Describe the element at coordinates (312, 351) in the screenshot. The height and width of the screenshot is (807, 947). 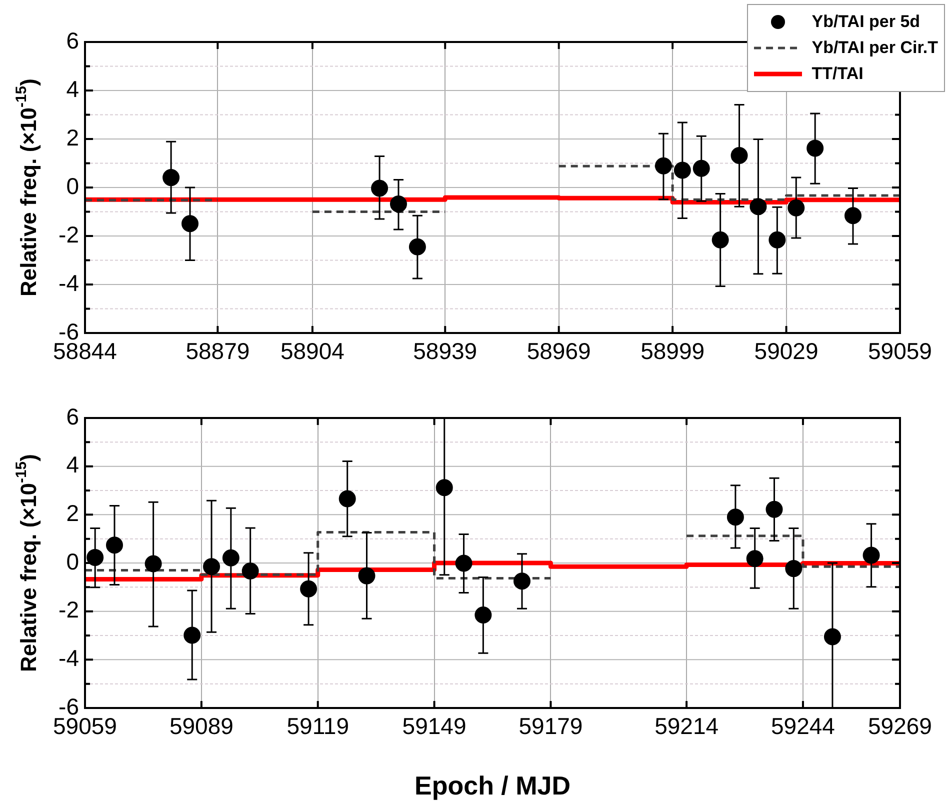
I see `x-tick-label: 58904` at that location.